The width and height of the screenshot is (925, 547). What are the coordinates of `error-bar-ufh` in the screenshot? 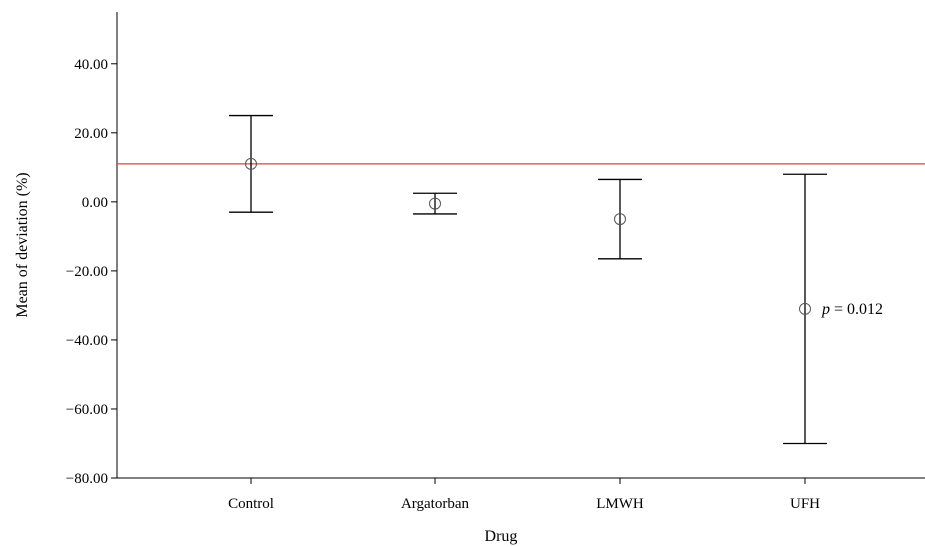 It's located at (805, 309).